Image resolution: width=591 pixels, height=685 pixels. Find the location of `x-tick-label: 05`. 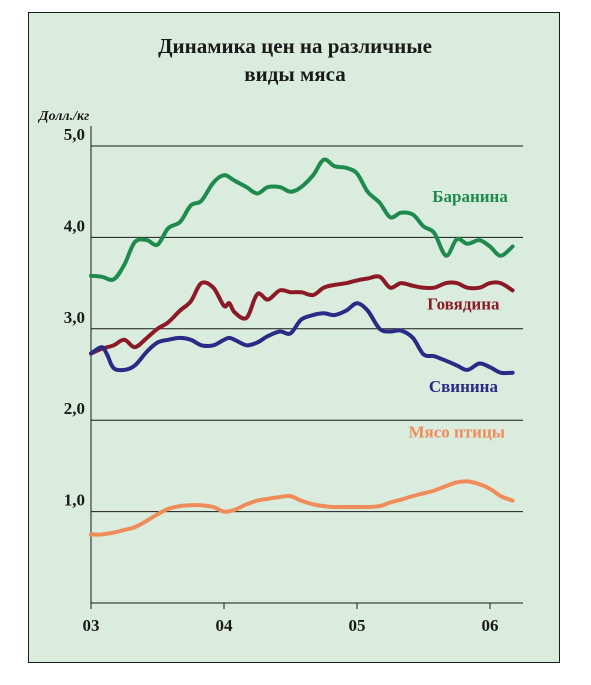

x-tick-label: 05 is located at coordinates (357, 625).